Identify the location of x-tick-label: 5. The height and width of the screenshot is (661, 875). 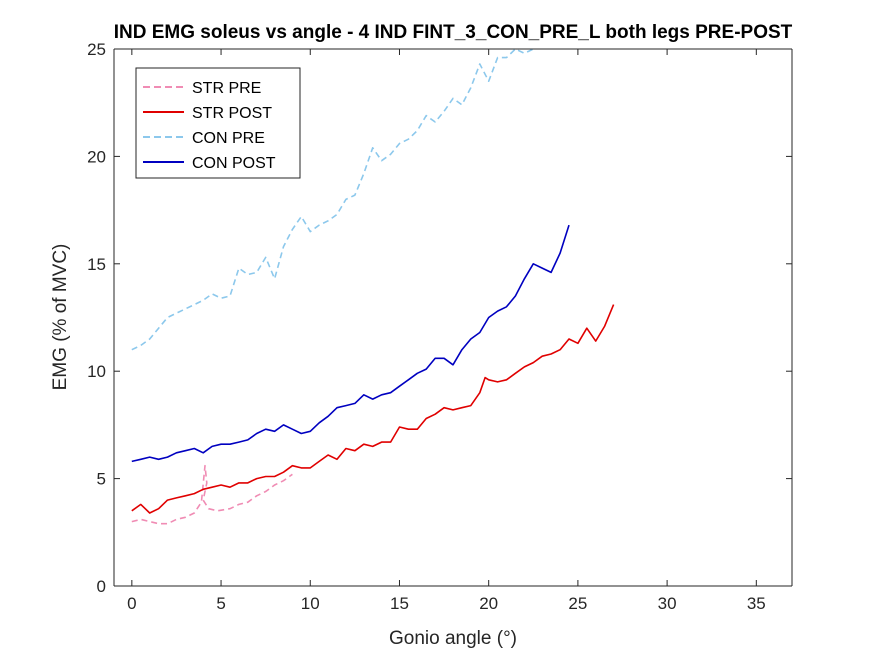
(220, 603).